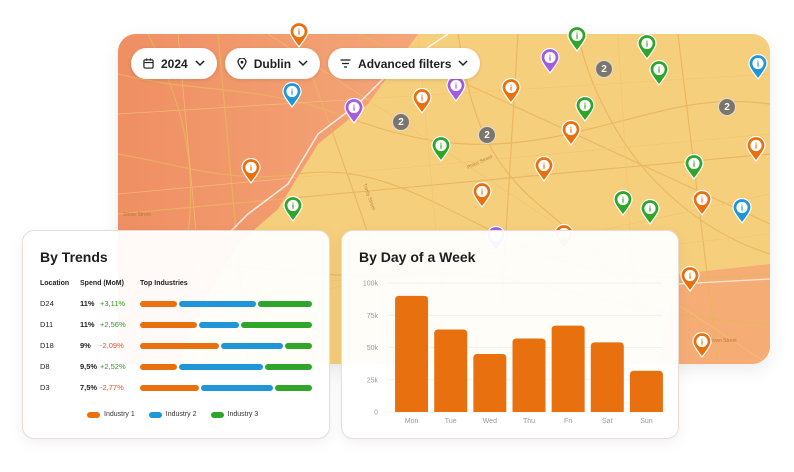 This screenshot has height=472, width=794. What do you see at coordinates (373, 348) in the screenshot?
I see `y-tick-label: 50k` at bounding box center [373, 348].